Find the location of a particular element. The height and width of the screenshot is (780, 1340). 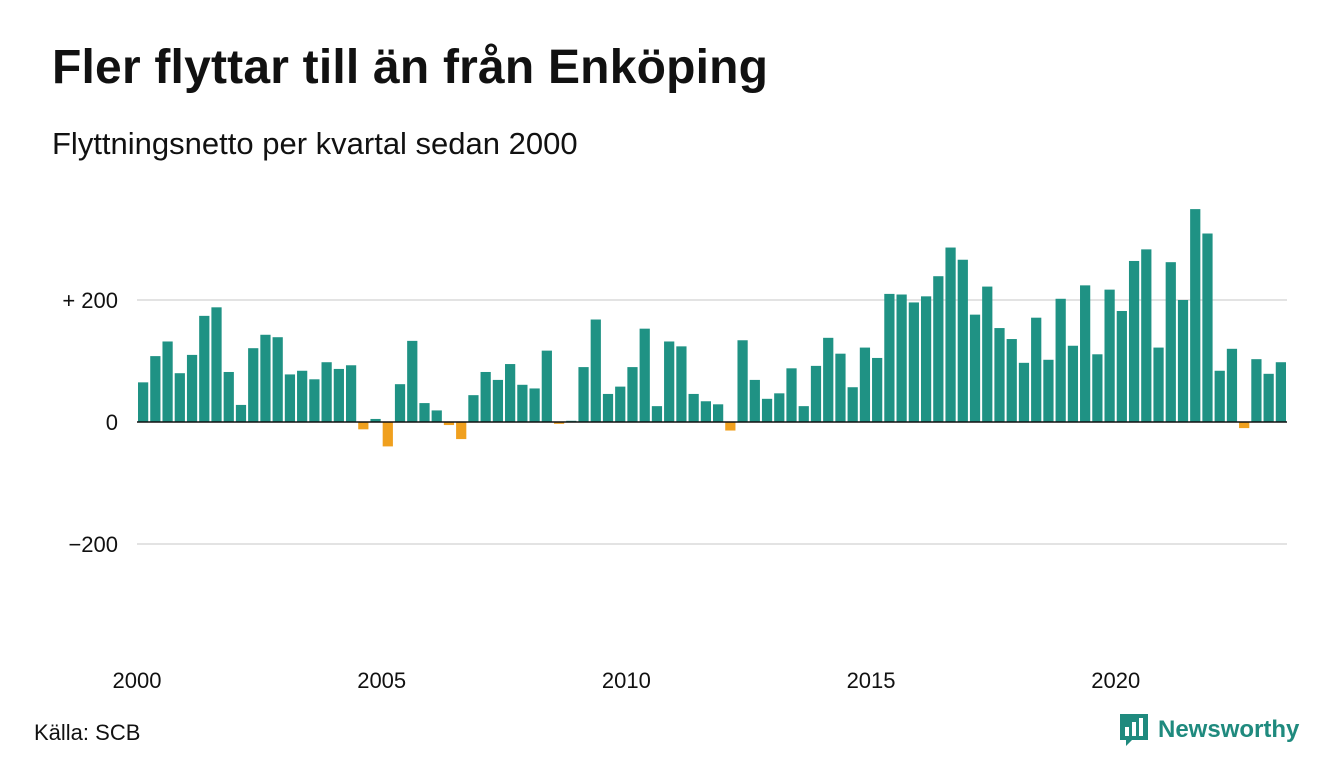

chart-subtitle: Flyttningsnetto per kvartal sedan 2000 is located at coordinates (315, 143).